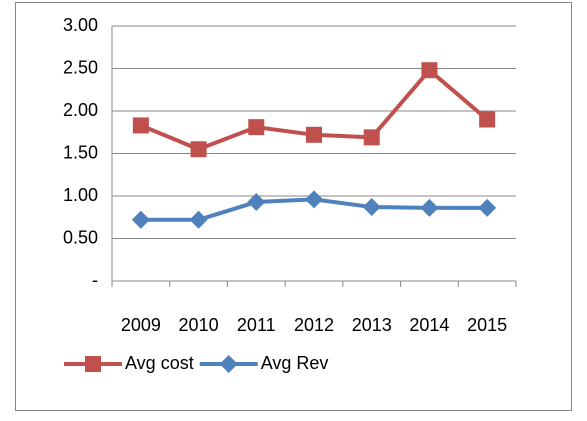  Describe the element at coordinates (141, 325) in the screenshot. I see `x-tick-label: 2009` at that location.